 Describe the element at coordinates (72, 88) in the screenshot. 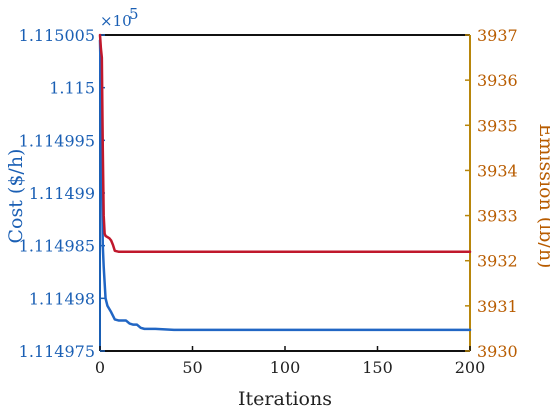

I see `left-y-tick-label: 1.115` at that location.